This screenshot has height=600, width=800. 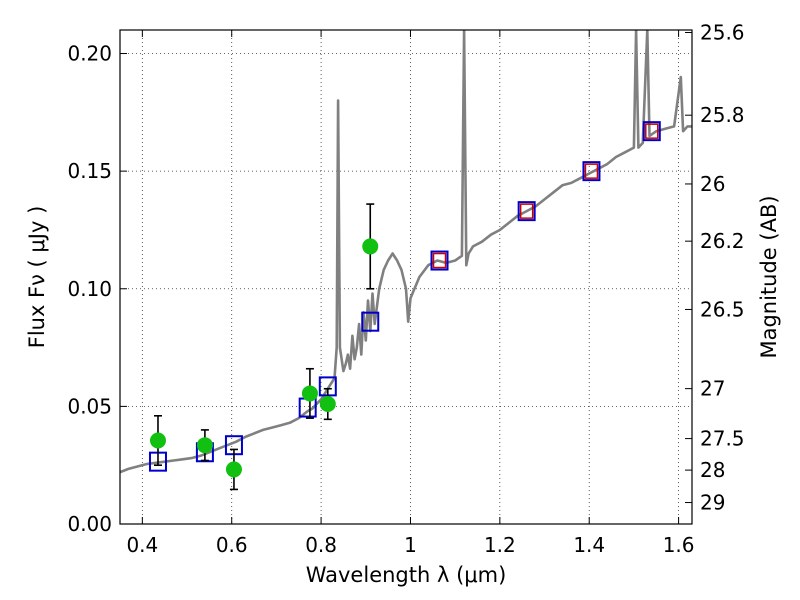 What do you see at coordinates (89, 406) in the screenshot?
I see `y-tick-label: 0.05` at bounding box center [89, 406].